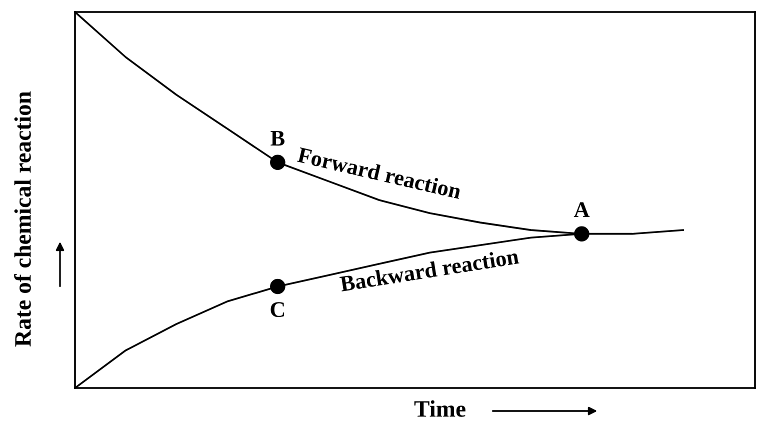 The image size is (761, 429). I want to click on annotation: B, so click(277, 138).